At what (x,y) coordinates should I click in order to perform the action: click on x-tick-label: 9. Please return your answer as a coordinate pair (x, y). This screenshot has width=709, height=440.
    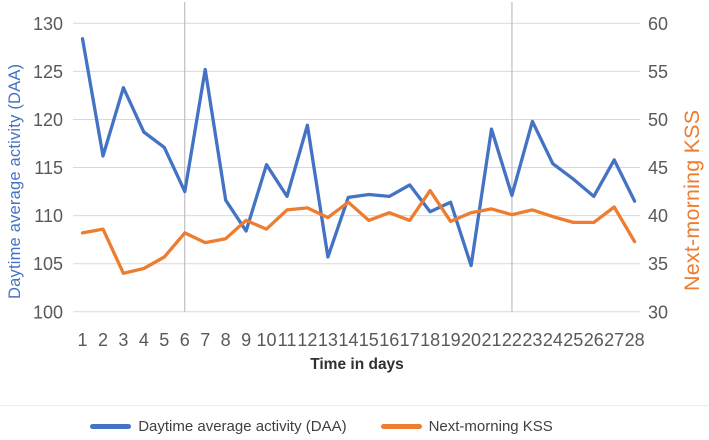
    Looking at the image, I should click on (246, 340).